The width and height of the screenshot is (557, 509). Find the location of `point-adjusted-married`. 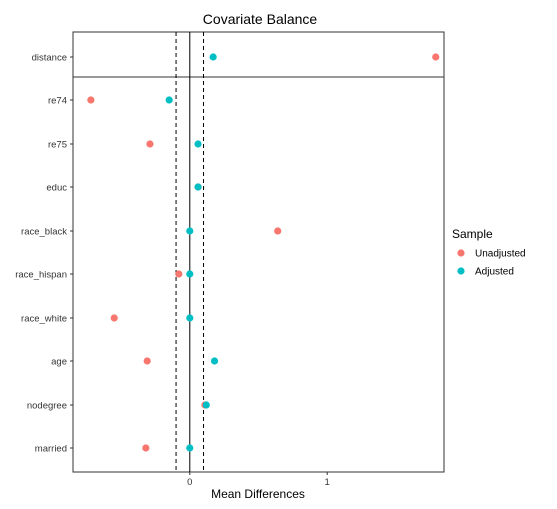

point-adjusted-married is located at coordinates (190, 448).